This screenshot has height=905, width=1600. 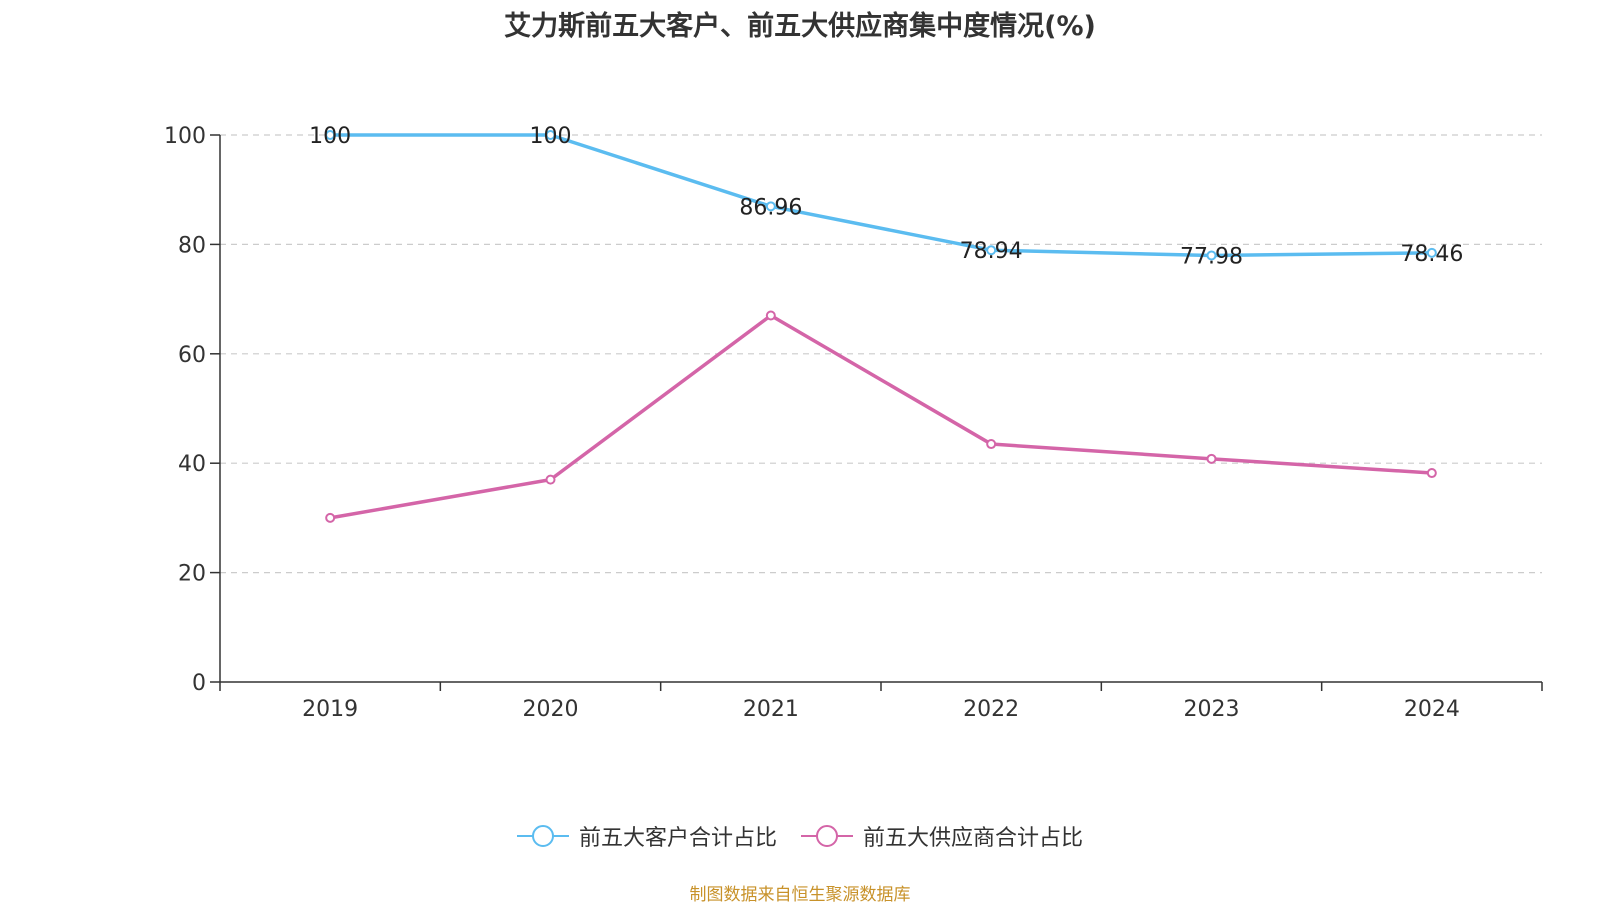 What do you see at coordinates (1212, 709) in the screenshot?
I see `x-tick-label: 2023` at bounding box center [1212, 709].